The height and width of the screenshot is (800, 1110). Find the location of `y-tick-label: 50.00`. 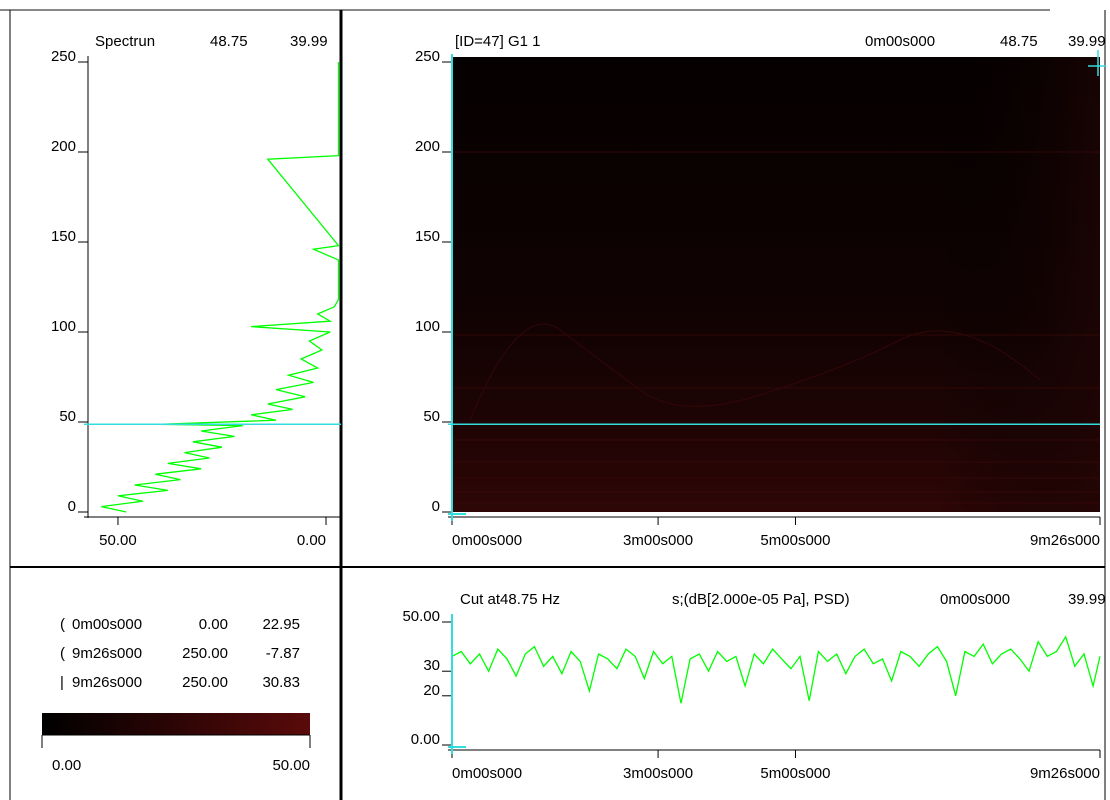

y-tick-label: 50.00 is located at coordinates (421, 616).